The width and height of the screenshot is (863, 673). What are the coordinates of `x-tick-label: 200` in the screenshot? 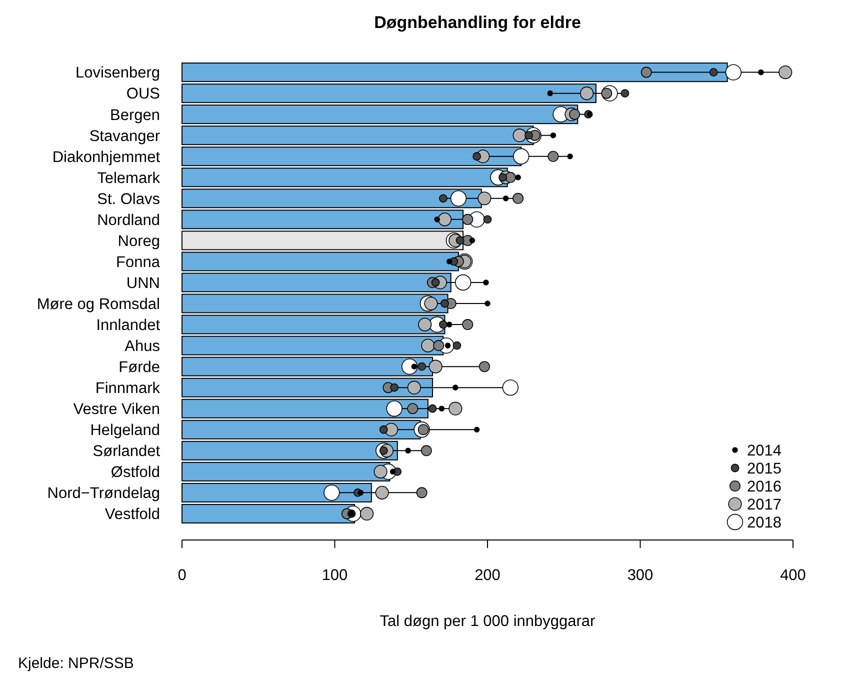 It's located at (487, 575).